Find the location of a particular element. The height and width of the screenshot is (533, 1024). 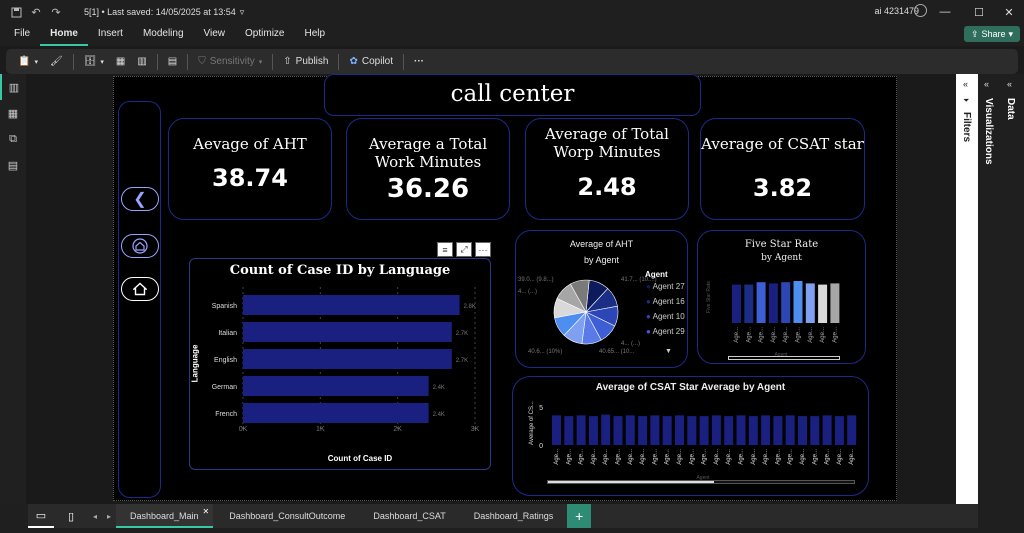

model-view-icon: ⧉ is located at coordinates (13, 138).